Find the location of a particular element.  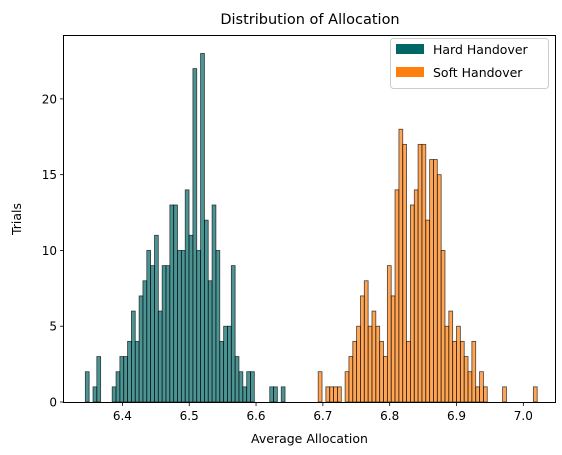

legend-label-soft-handover: Soft Handover is located at coordinates (478, 72).